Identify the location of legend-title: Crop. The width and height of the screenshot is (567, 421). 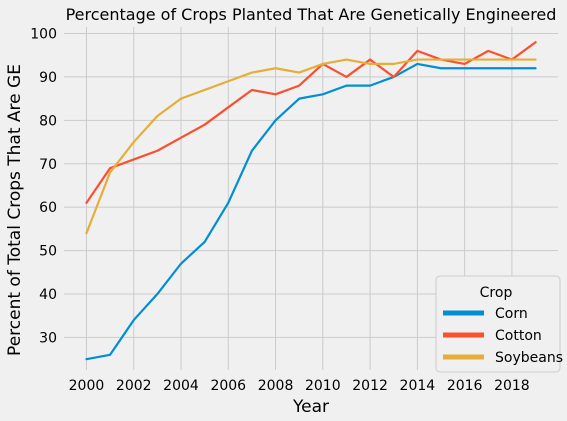
(496, 293).